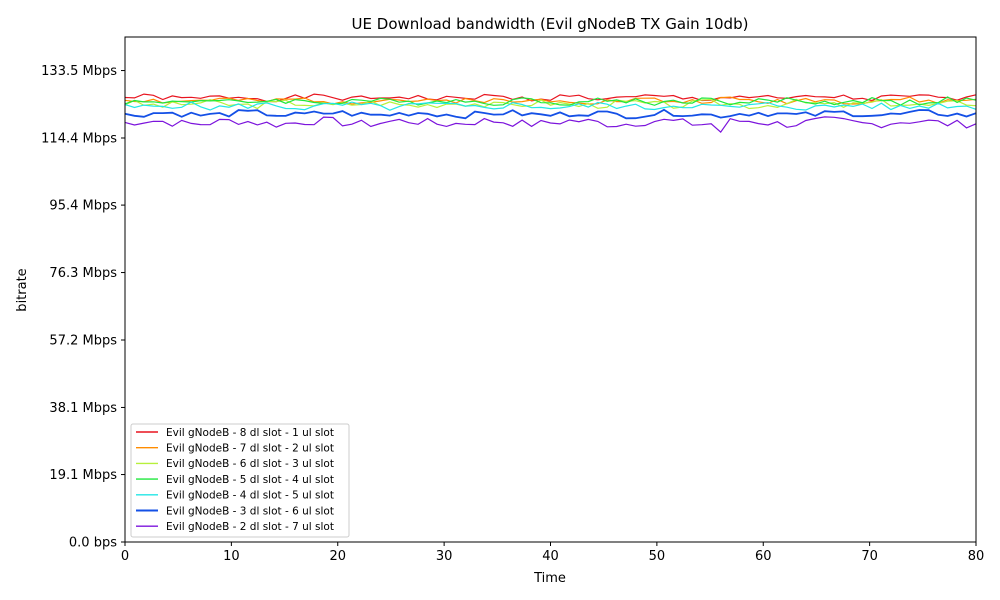 The height and width of the screenshot is (600, 1000). Describe the element at coordinates (93, 543) in the screenshot. I see `y-tick-label: 0.0 bps` at that location.